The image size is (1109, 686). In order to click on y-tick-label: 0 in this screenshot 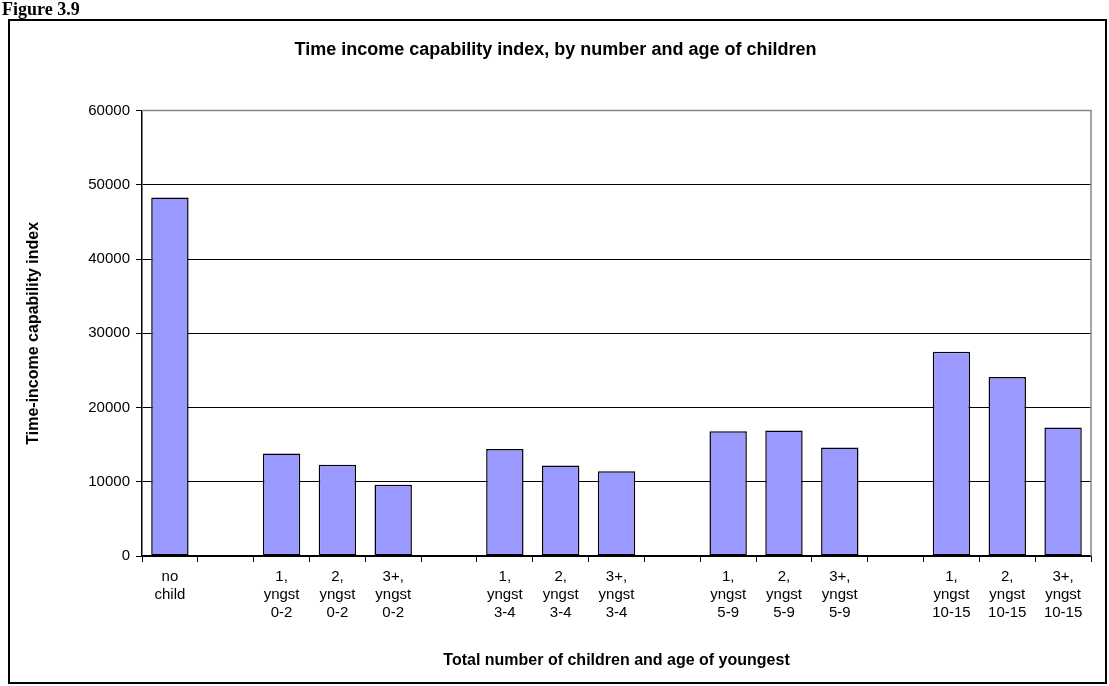, I will do `click(125, 555)`.